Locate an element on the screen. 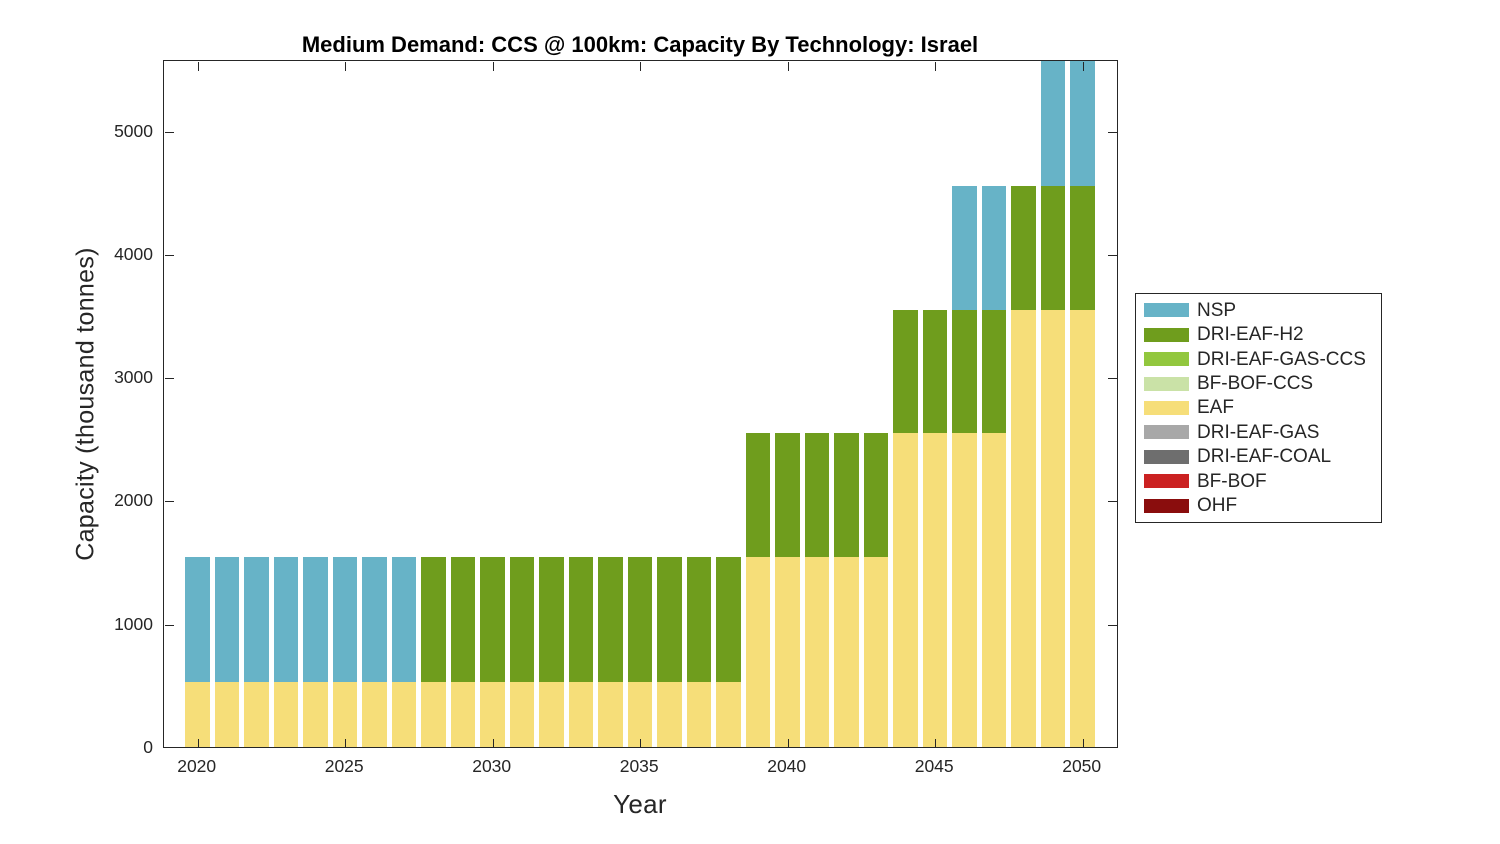  legend-swatch-DRI-EAF-GAS-CCS is located at coordinates (1166, 359).